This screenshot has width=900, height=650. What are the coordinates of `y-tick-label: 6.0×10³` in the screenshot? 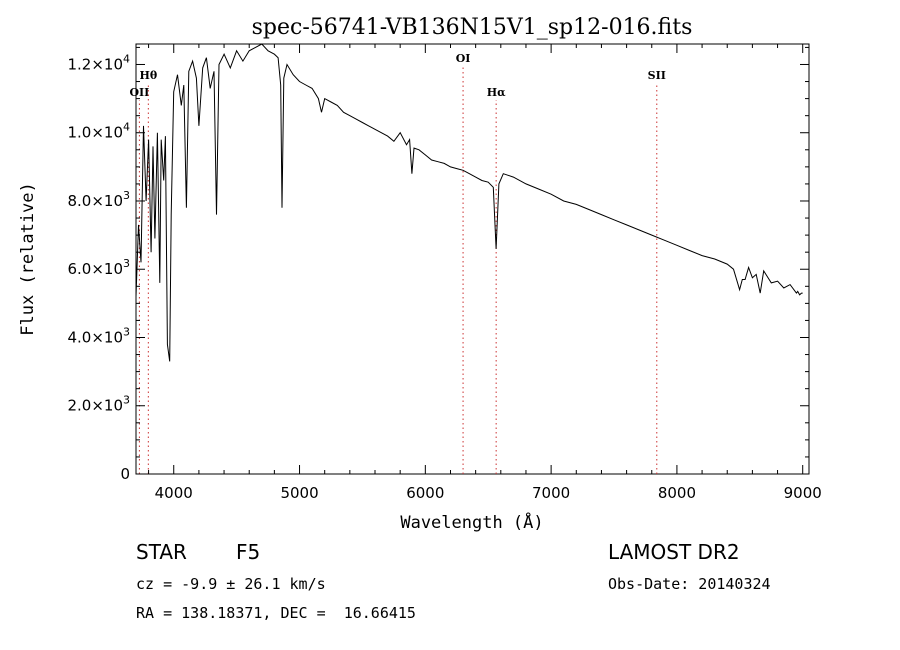 It's located at (98, 267).